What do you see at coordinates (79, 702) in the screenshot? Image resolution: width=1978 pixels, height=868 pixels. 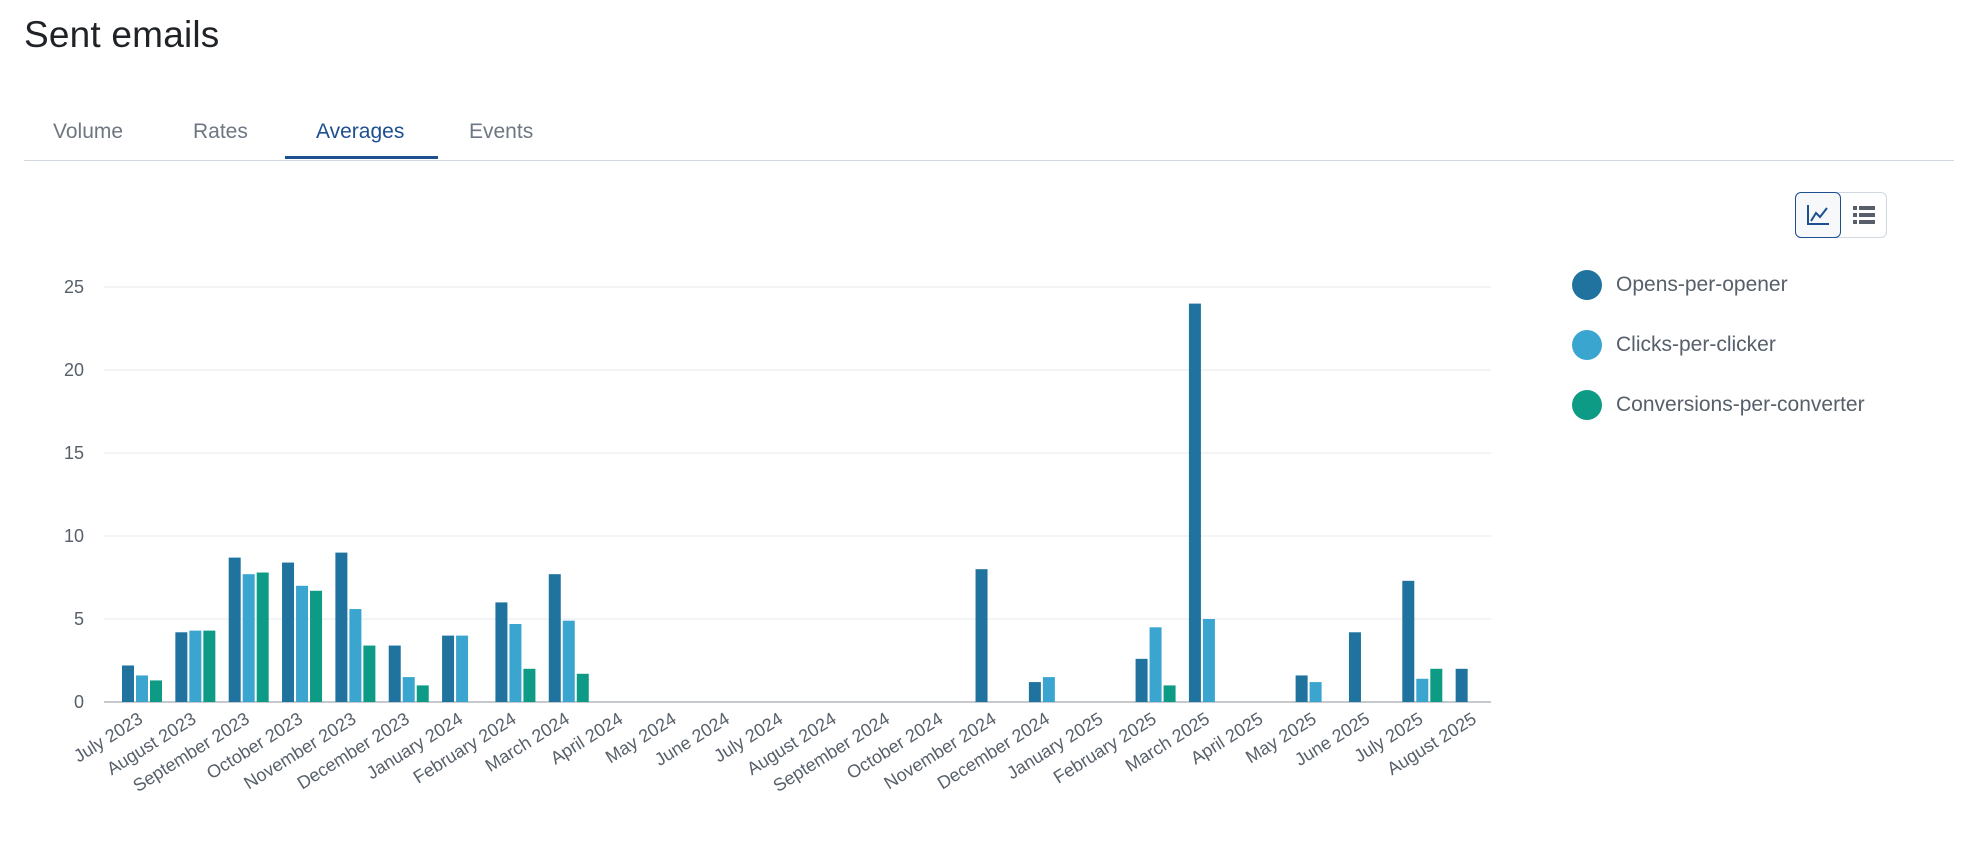 I see `y-tick-label: 0` at bounding box center [79, 702].